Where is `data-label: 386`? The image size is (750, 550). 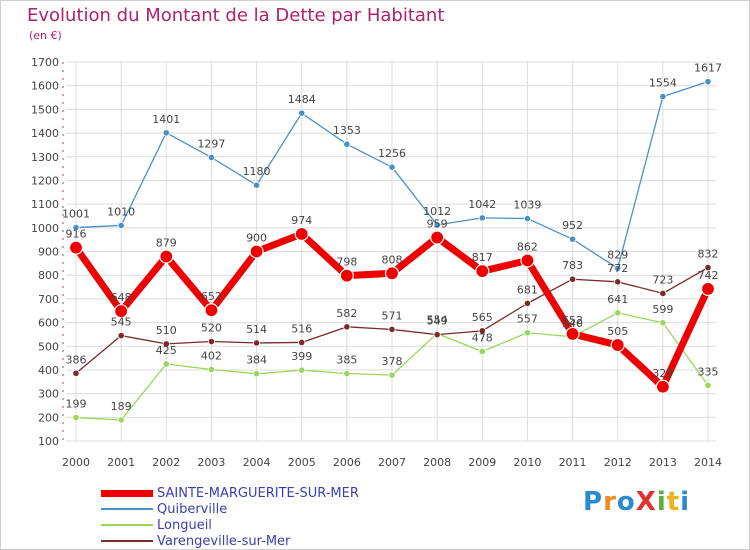
data-label: 386 is located at coordinates (76, 359).